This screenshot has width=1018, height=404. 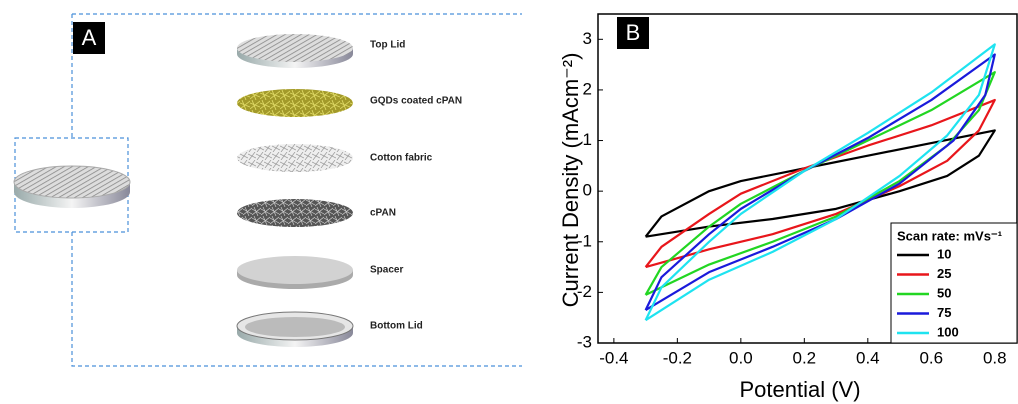 I want to click on panel-label: A, so click(x=89, y=37).